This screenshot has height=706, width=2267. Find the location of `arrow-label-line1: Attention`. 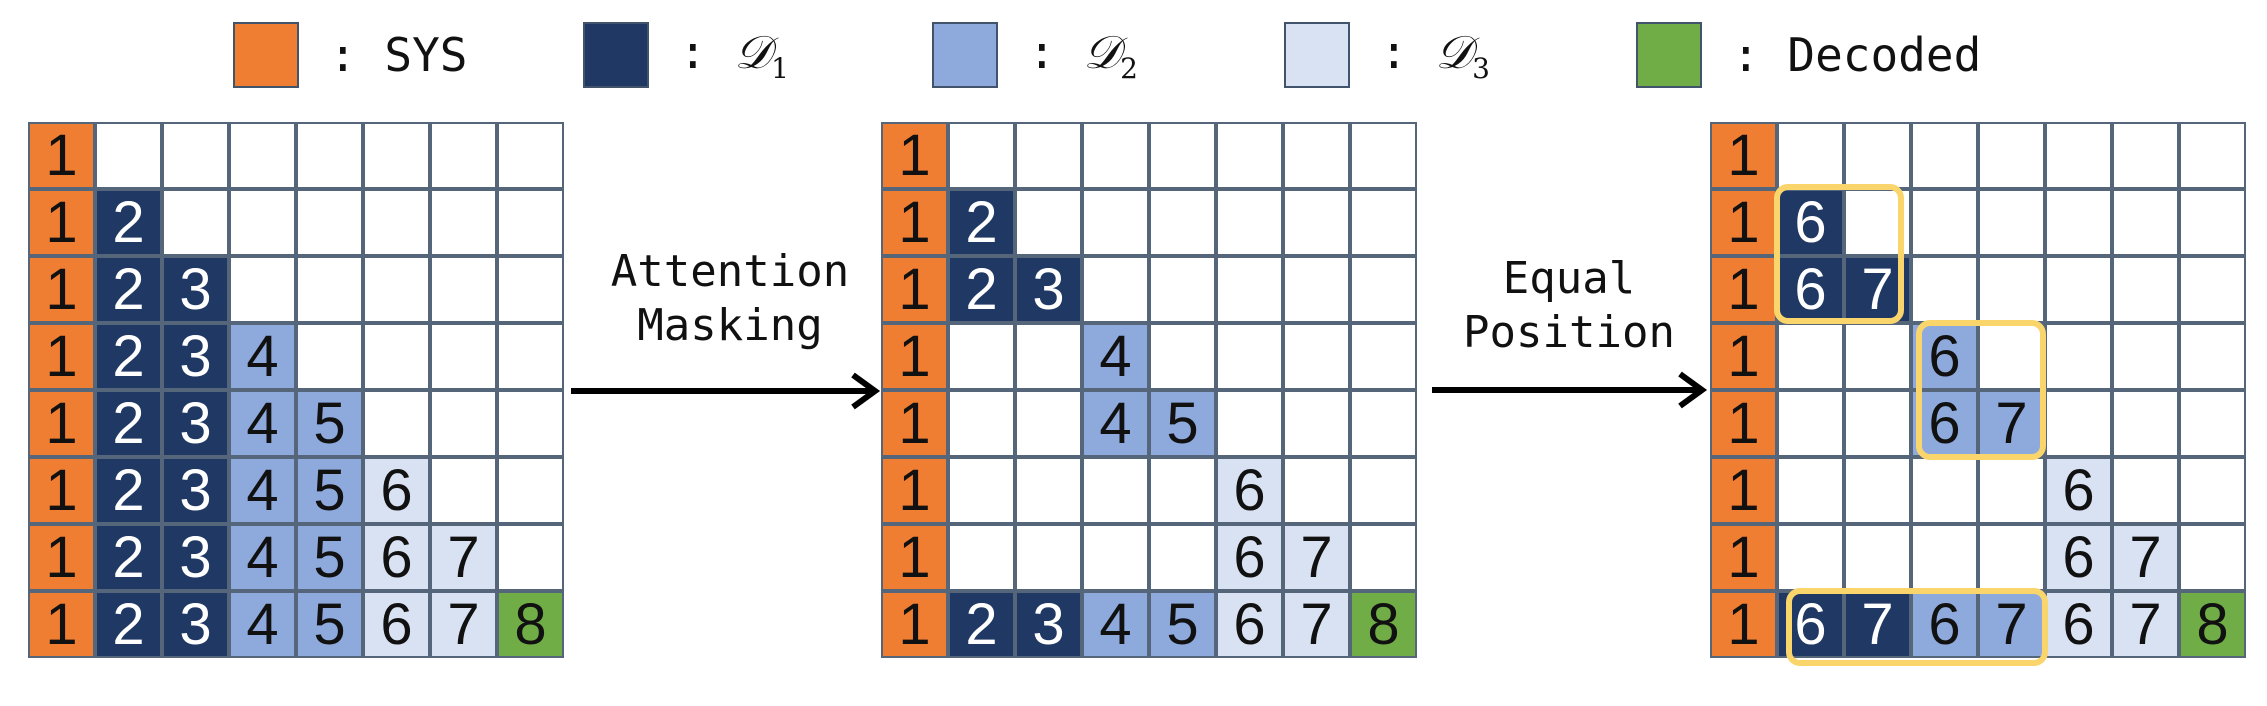

arrow-label-line1: Attention is located at coordinates (730, 271).